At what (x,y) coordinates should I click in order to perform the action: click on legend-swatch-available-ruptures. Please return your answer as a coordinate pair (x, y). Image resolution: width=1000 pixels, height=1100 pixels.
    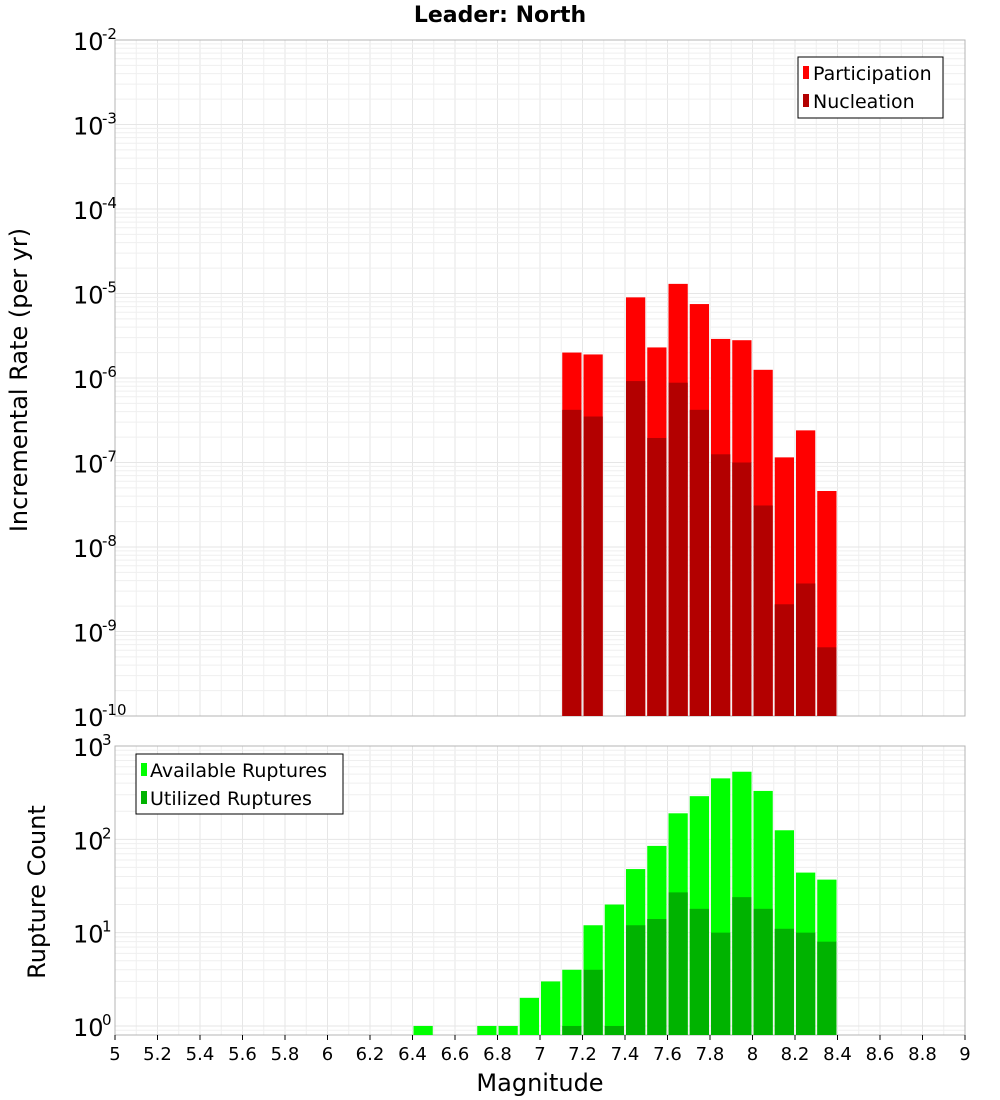
    Looking at the image, I should click on (144, 769).